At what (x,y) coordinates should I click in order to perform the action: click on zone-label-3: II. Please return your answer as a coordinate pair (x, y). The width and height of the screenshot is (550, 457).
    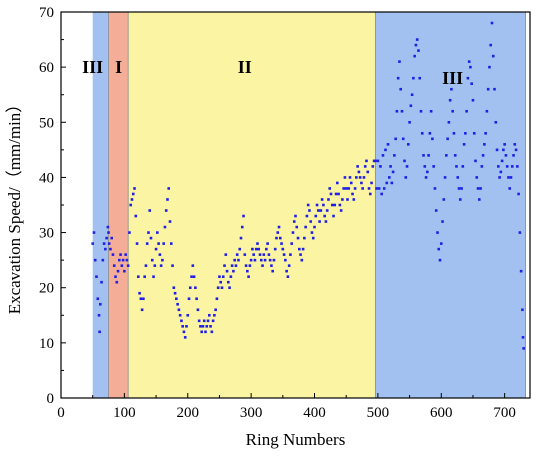
    Looking at the image, I should click on (245, 67).